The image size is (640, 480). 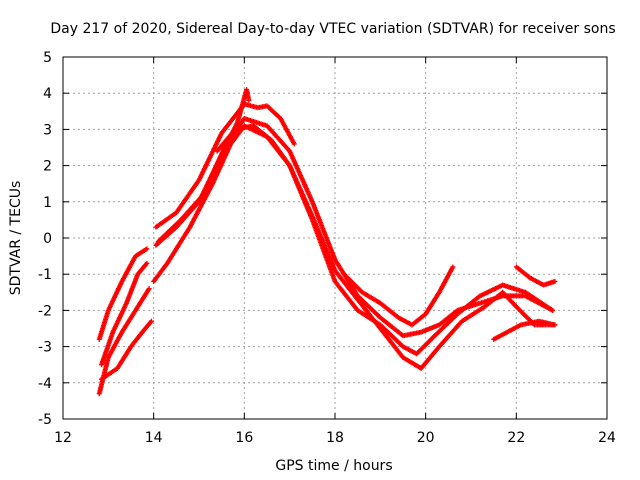 What do you see at coordinates (45, 348) in the screenshot?
I see `y-tick-label: -3` at bounding box center [45, 348].